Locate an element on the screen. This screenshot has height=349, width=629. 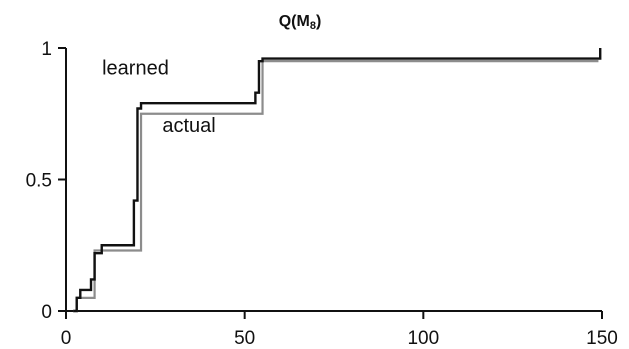
chart-title: Q(M8) is located at coordinates (300, 22).